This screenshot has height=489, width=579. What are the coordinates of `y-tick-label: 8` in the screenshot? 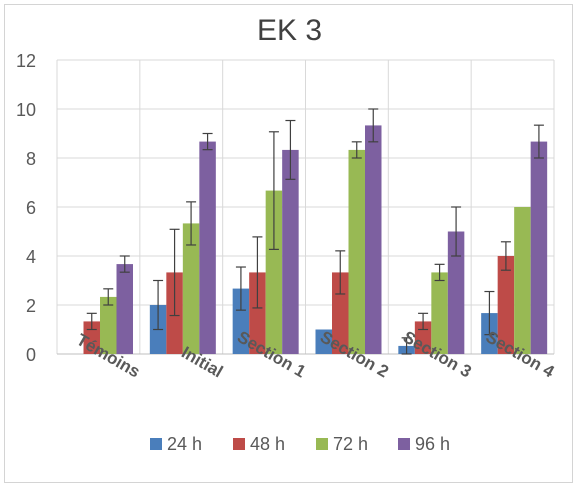 It's located at (31, 159).